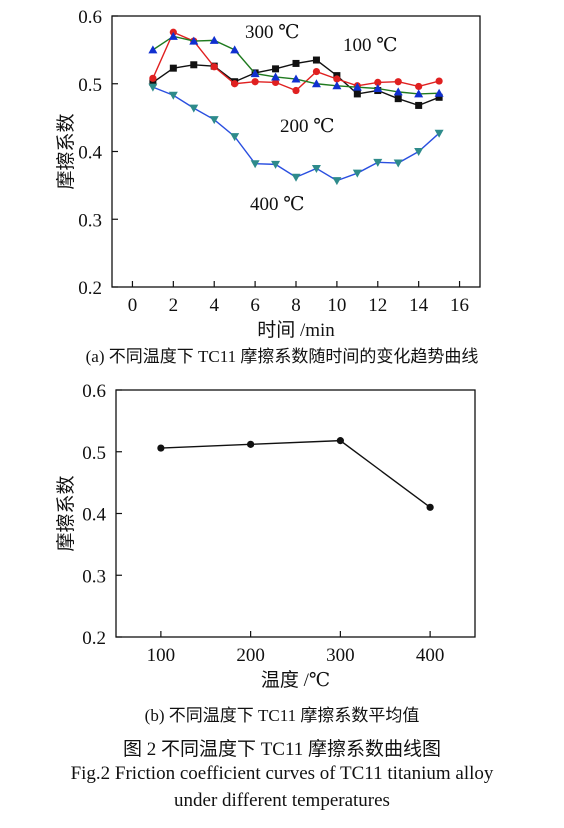  What do you see at coordinates (282, 800) in the screenshot?
I see `figure-title-en-line-2: under different temperatures` at bounding box center [282, 800].